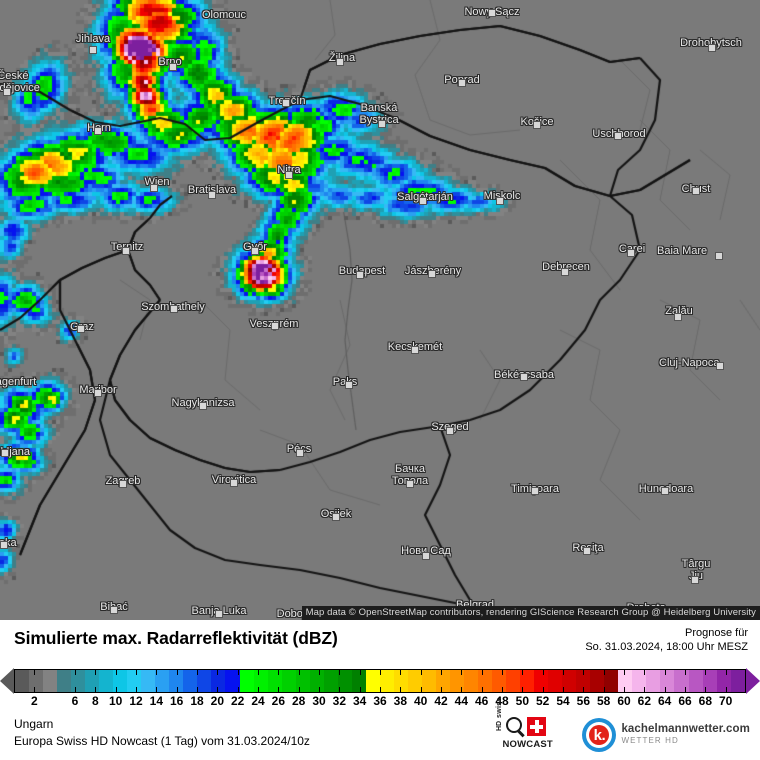 The height and width of the screenshot is (760, 760). I want to click on kachelmannwetter-logo: k. kachelmannwetter.com WETTER HD, so click(666, 735).